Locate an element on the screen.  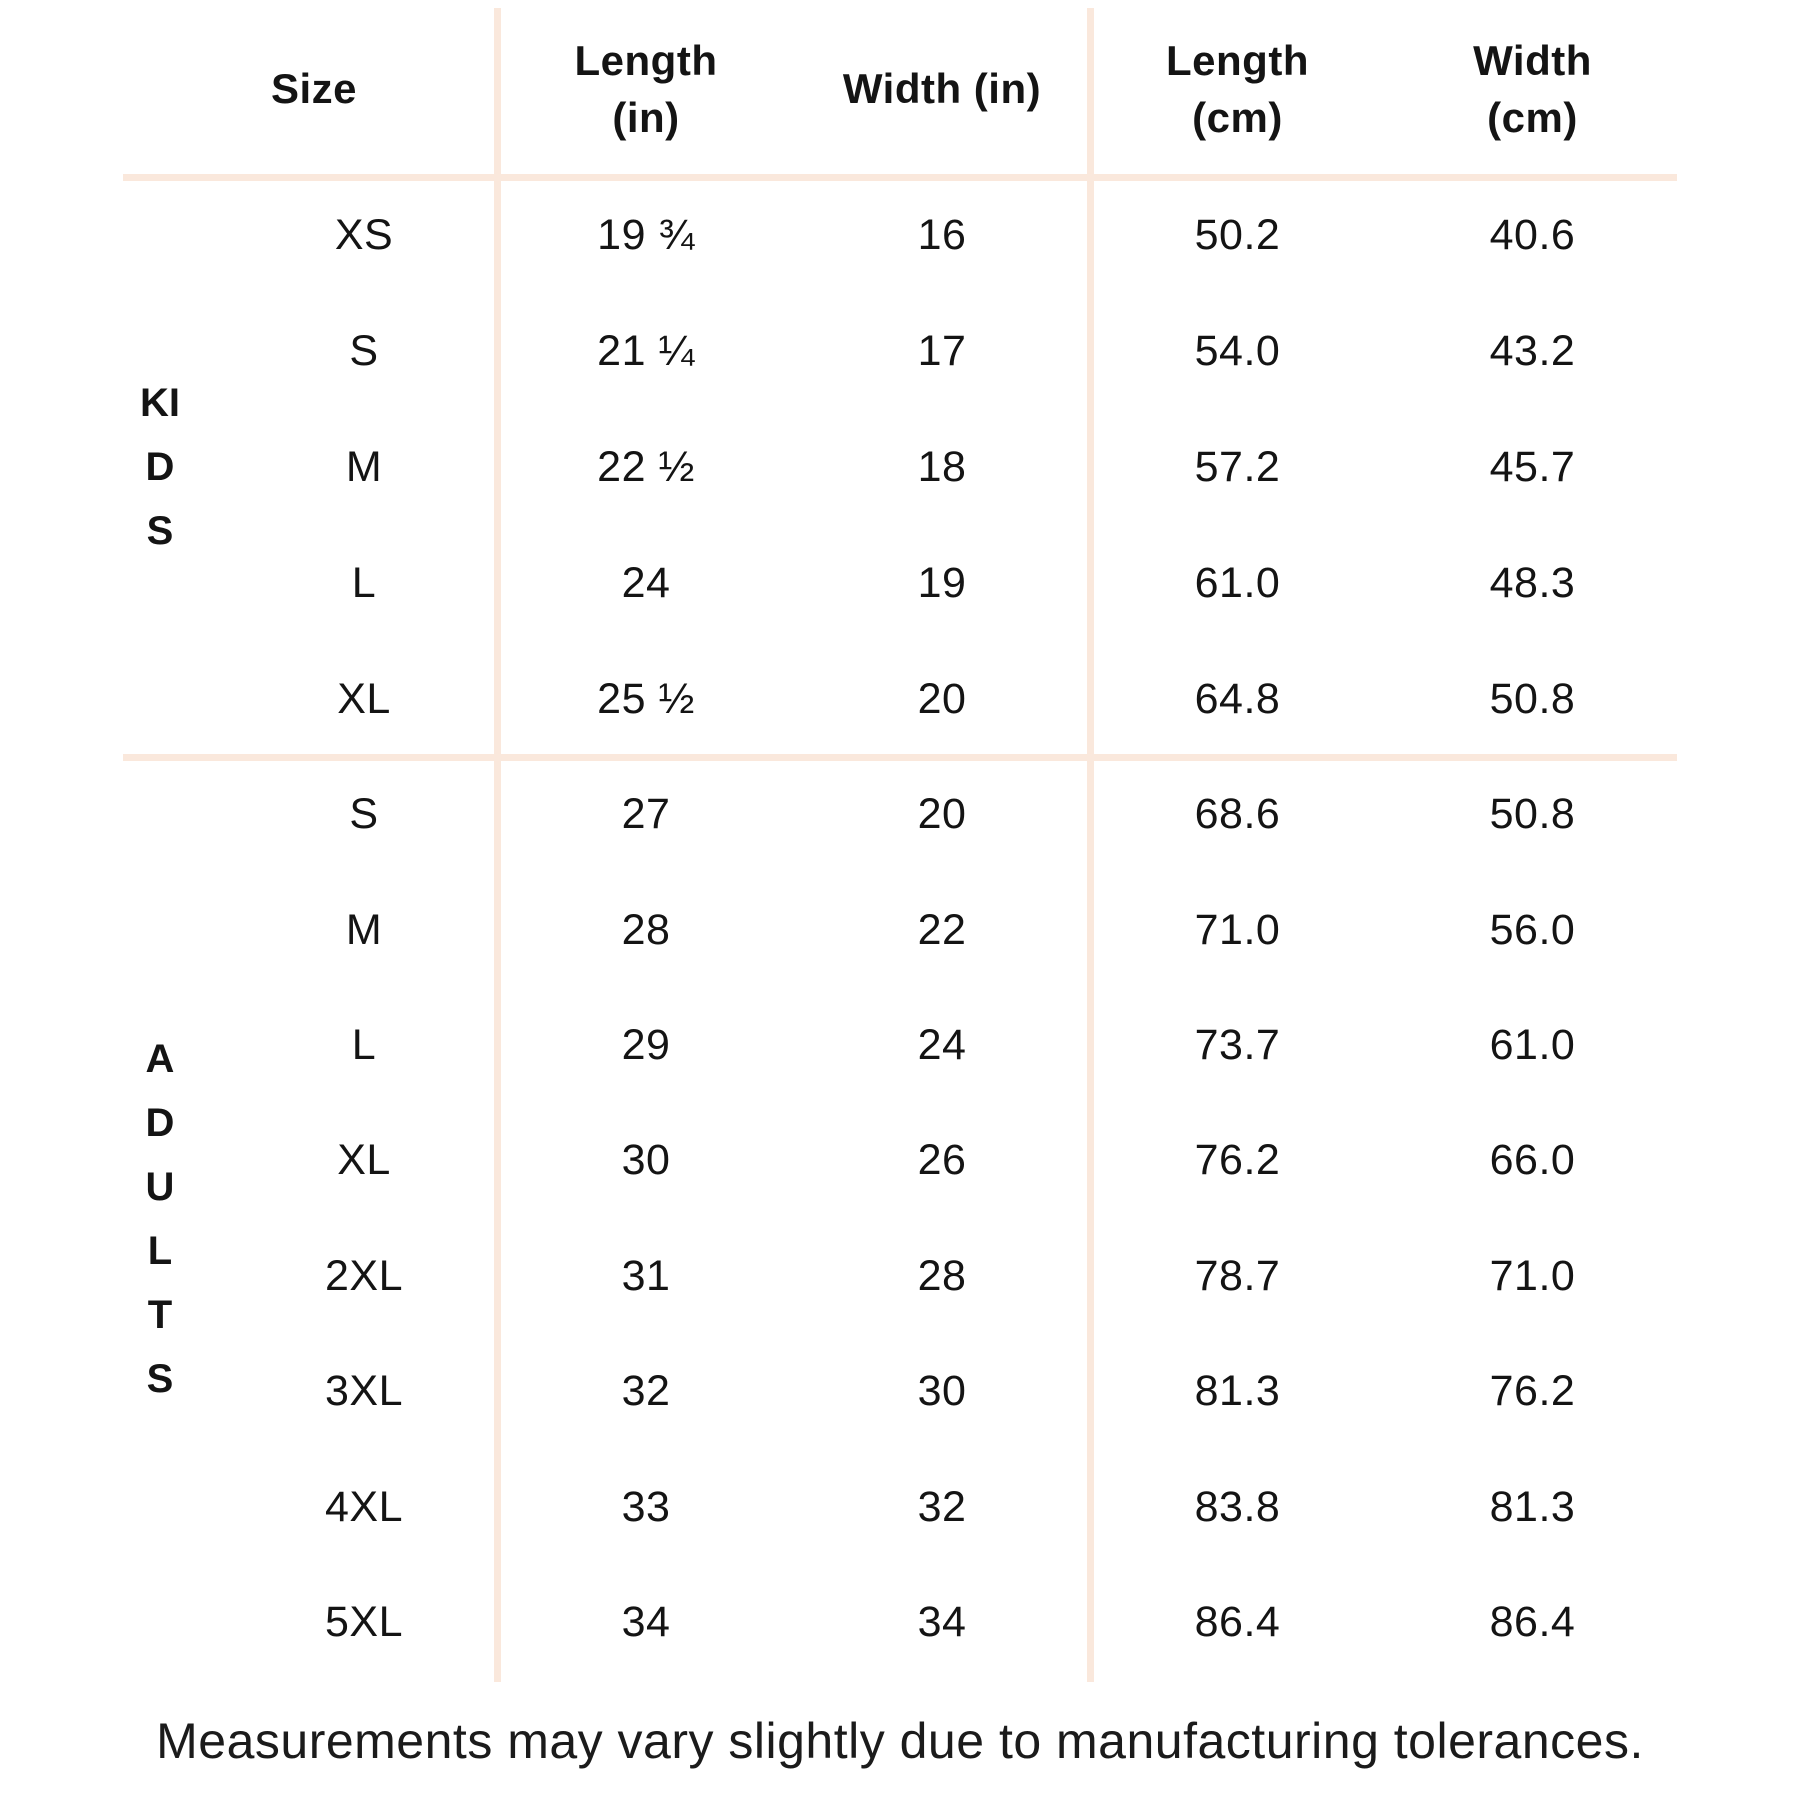
width-in-cell: 32 is located at coordinates (942, 1506).